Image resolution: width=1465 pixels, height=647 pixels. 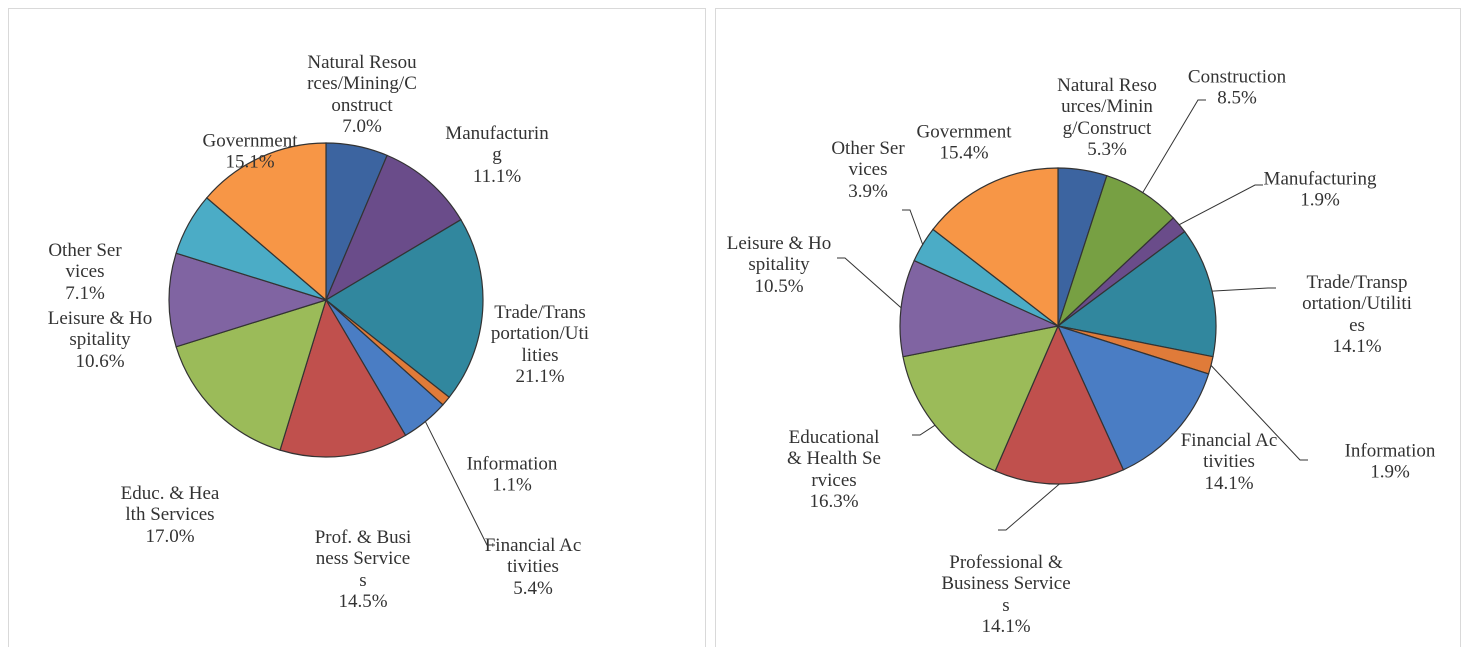 What do you see at coordinates (512, 485) in the screenshot?
I see `value-label: 1.1%` at bounding box center [512, 485].